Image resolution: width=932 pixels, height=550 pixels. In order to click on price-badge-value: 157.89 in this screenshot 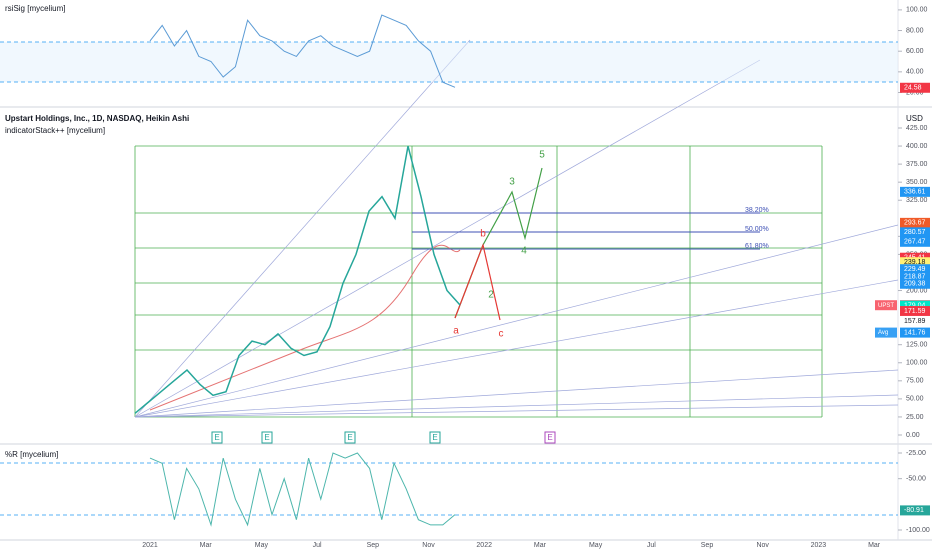, I will do `click(915, 321)`.